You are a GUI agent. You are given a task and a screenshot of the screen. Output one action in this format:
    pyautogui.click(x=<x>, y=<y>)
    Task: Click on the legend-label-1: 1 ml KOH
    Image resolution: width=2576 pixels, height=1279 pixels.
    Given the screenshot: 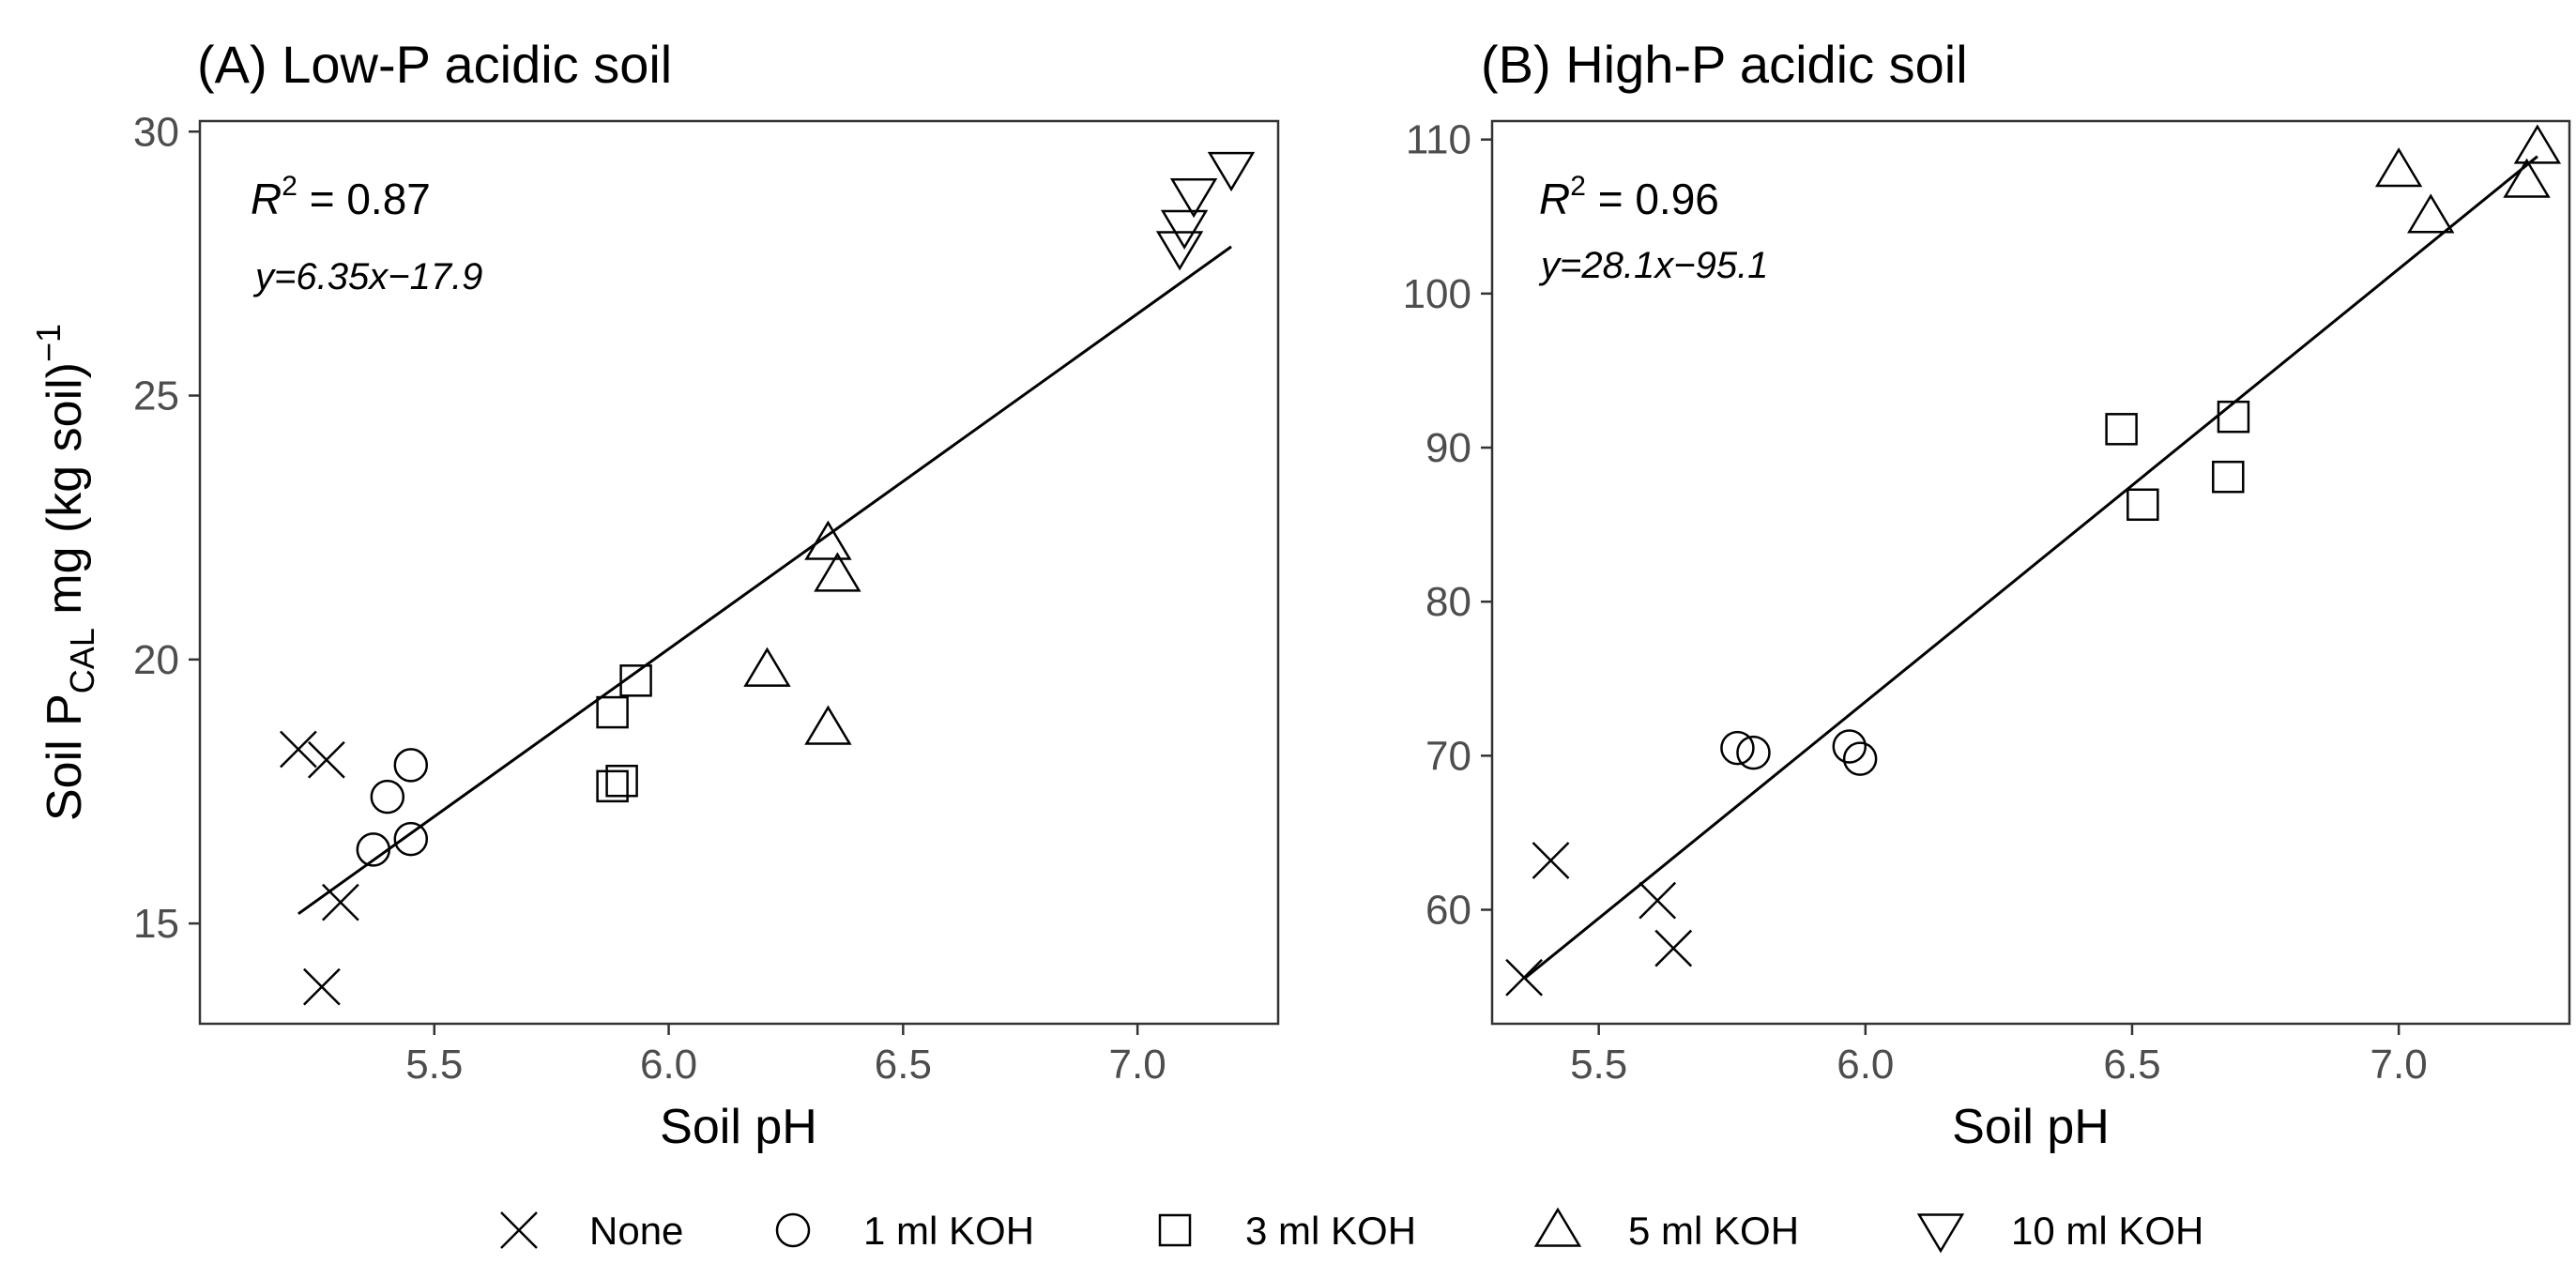 What is the action you would take?
    pyautogui.click(x=948, y=1231)
    